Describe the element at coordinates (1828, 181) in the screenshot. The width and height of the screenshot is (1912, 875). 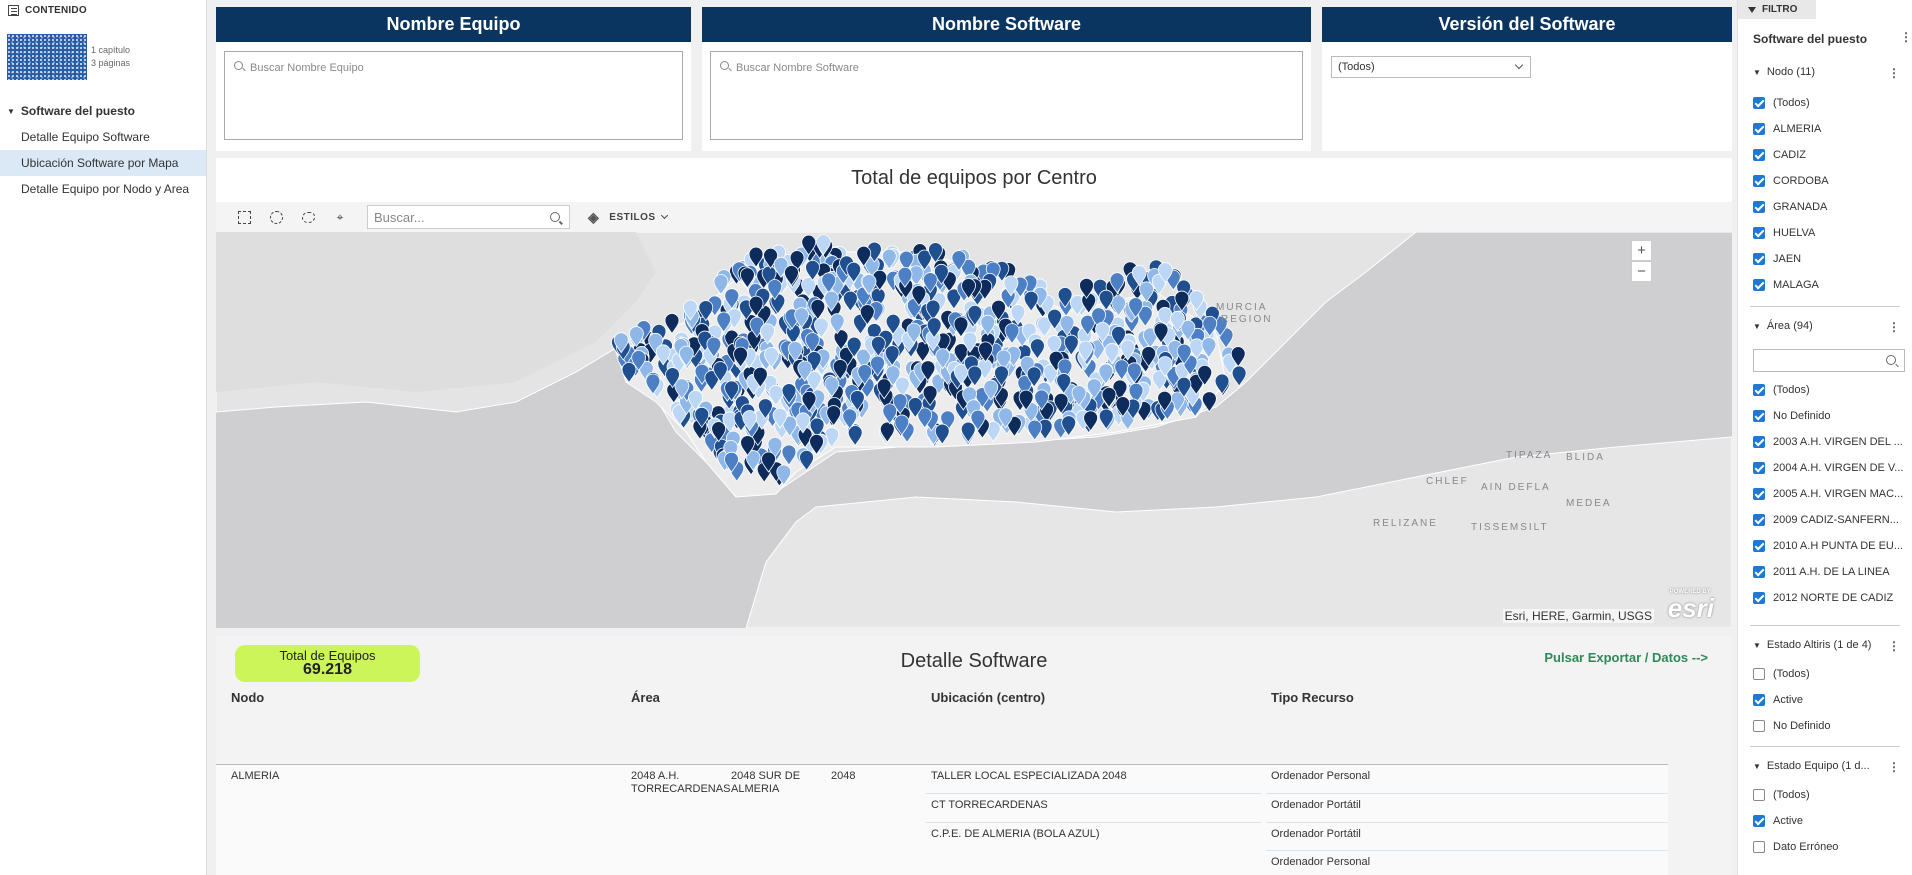
I see `filter-option: CORDOBA` at that location.